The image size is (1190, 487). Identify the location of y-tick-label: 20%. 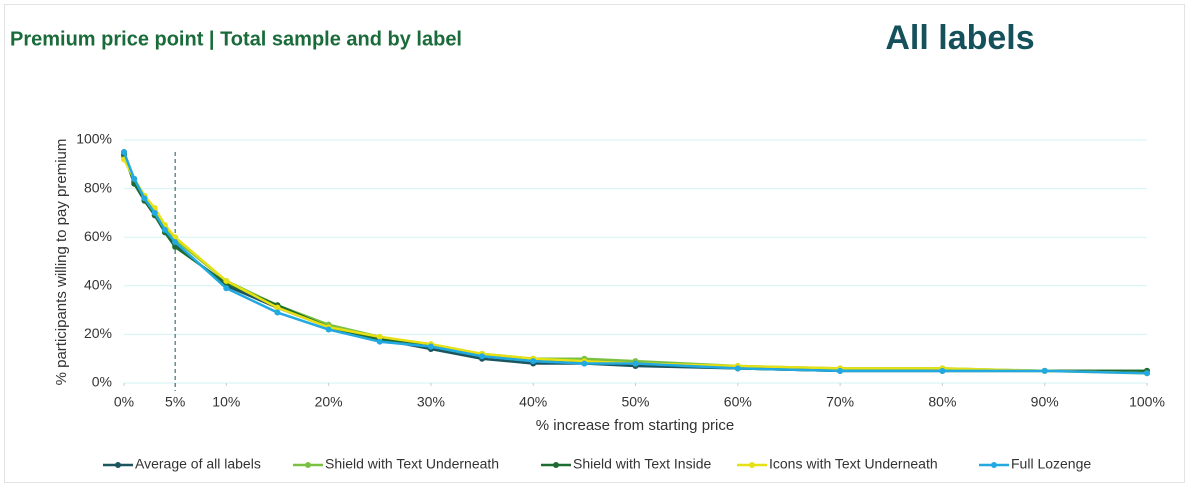
(98, 333).